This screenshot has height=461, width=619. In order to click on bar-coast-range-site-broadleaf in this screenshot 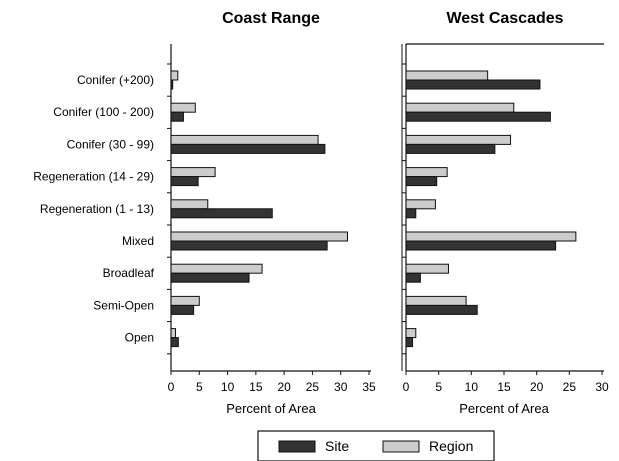, I will do `click(210, 277)`.